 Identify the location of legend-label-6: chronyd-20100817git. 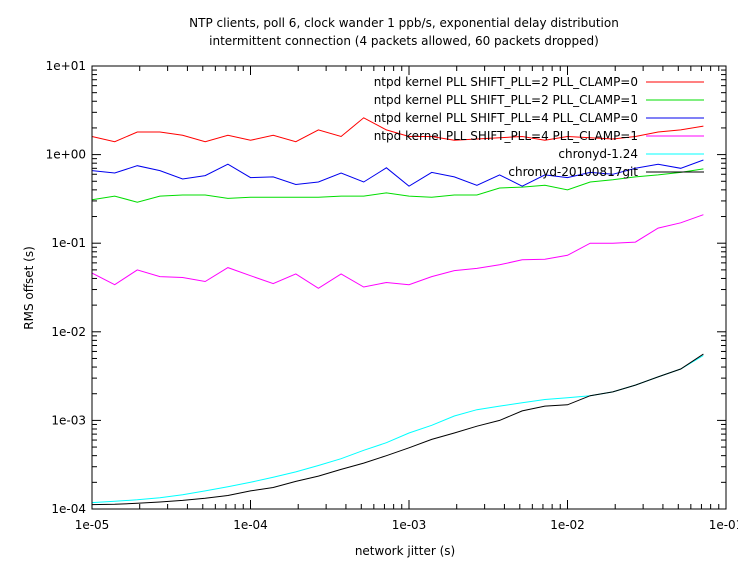
(573, 172).